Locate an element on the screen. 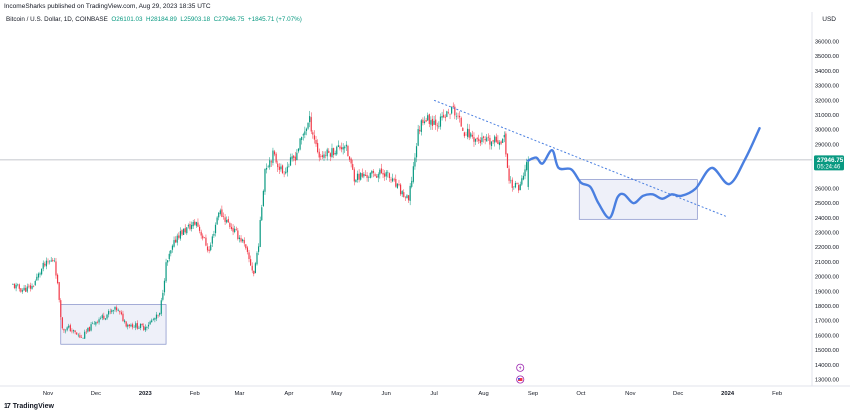  x-tick-label: Nov is located at coordinates (48, 394).